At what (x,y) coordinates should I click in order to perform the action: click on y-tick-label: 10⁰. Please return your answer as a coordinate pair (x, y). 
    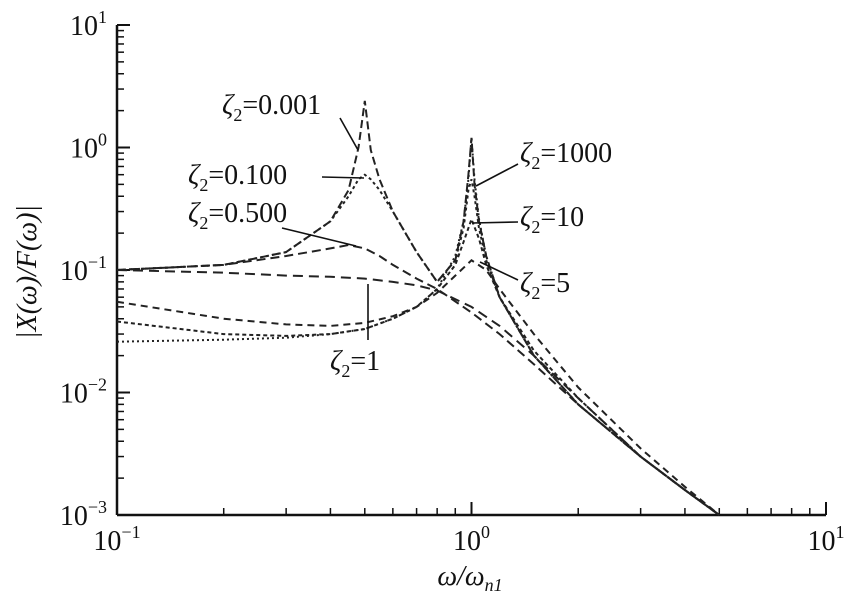
    Looking at the image, I should click on (88, 147).